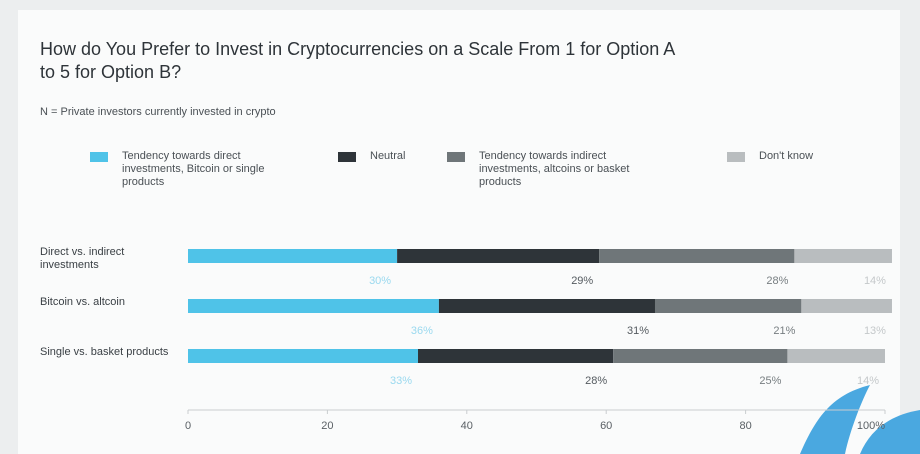 The width and height of the screenshot is (920, 454). What do you see at coordinates (745, 426) in the screenshot?
I see `x-tick-label: 80` at bounding box center [745, 426].